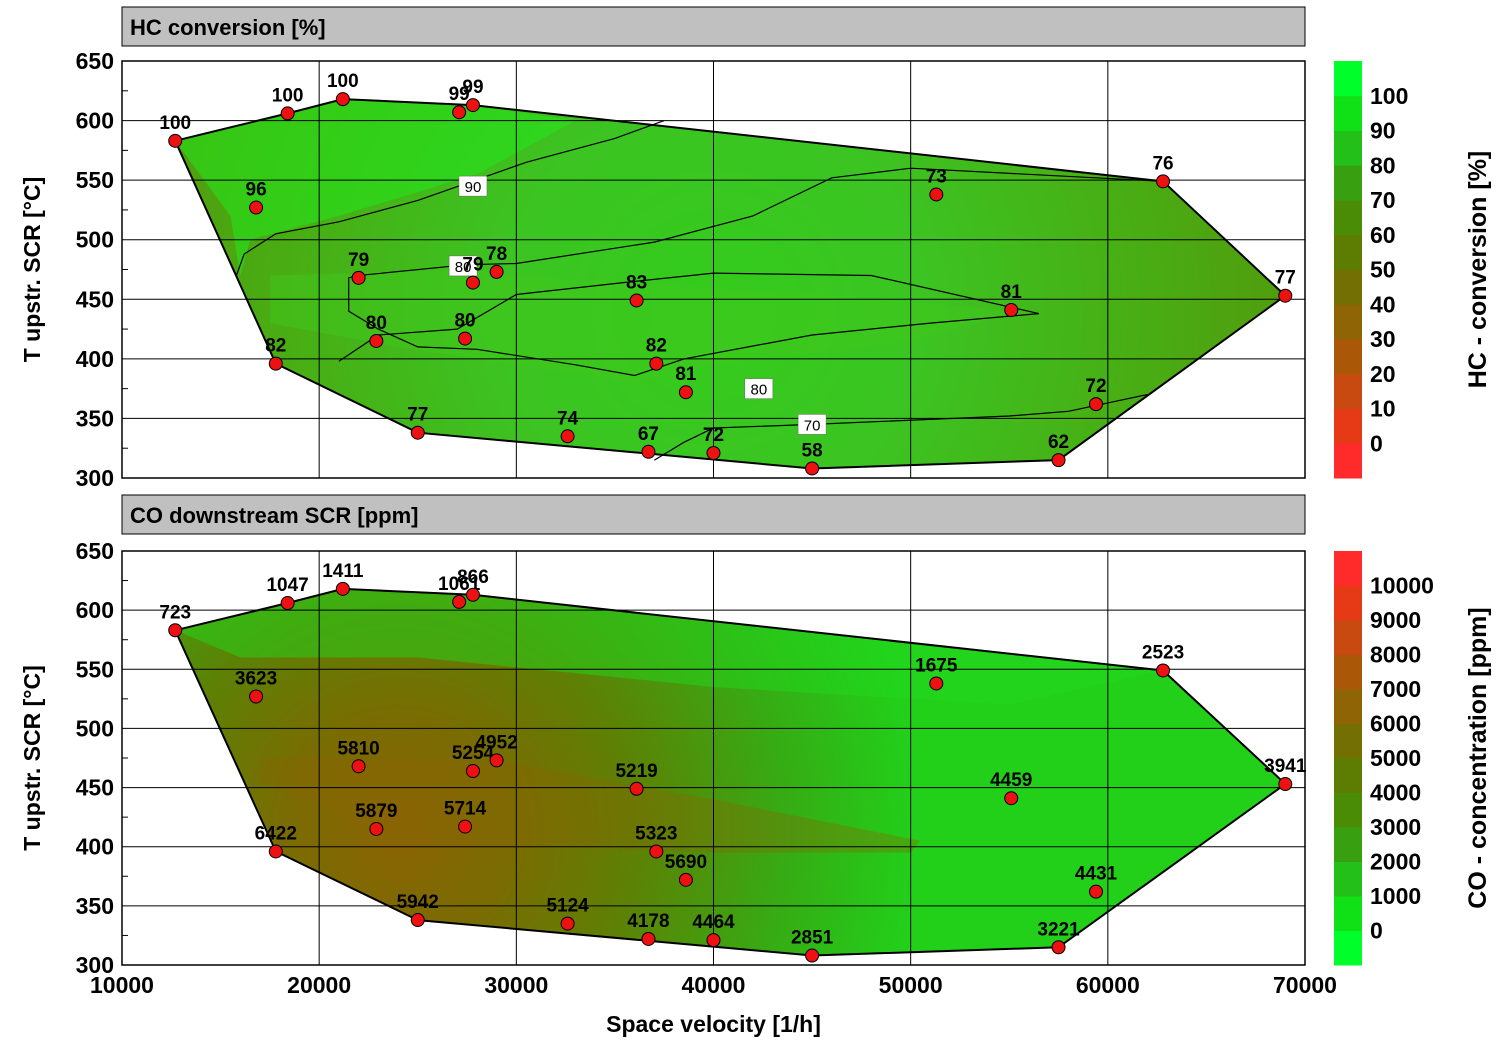 The height and width of the screenshot is (1052, 1500). What do you see at coordinates (812, 425) in the screenshot?
I see `contour-label: 70` at bounding box center [812, 425].